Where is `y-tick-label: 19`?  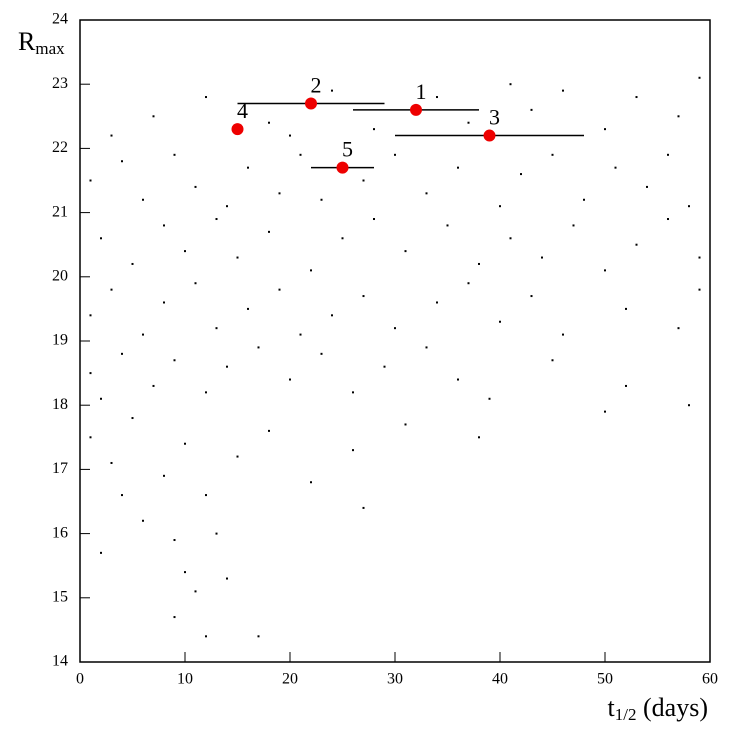
y-tick-label: 19 is located at coordinates (60, 340).